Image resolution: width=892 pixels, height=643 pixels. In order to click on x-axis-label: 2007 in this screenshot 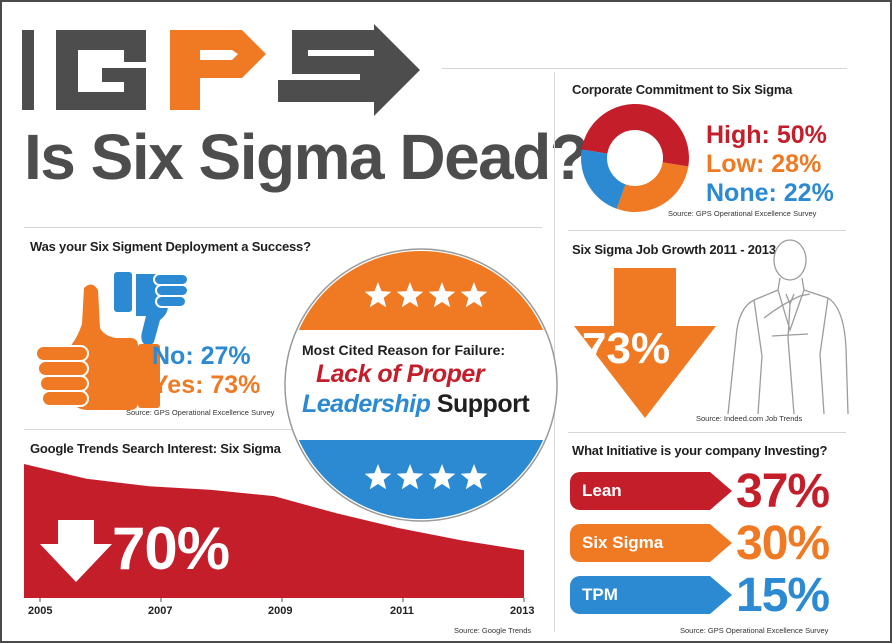, I will do `click(160, 611)`.